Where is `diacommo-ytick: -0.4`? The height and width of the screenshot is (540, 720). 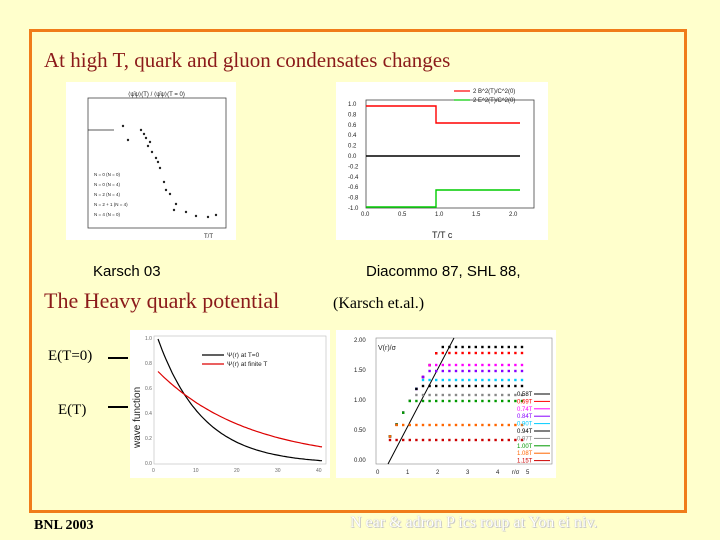 diacommo-ytick: -0.4 is located at coordinates (353, 178).